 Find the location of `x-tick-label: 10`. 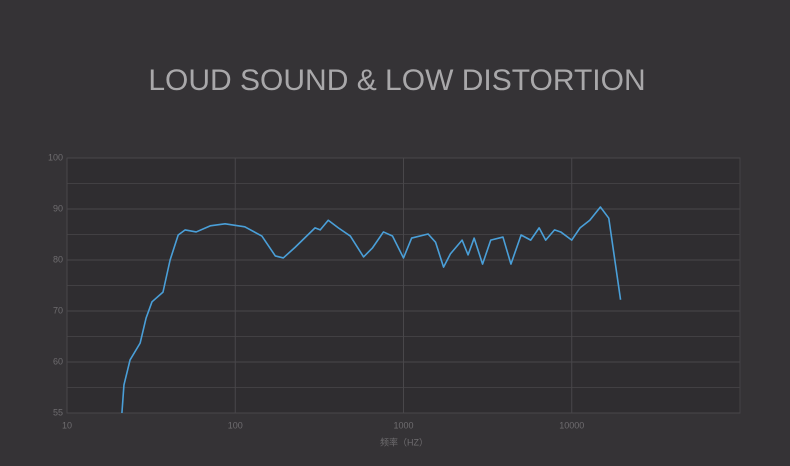

x-tick-label: 10 is located at coordinates (67, 425).